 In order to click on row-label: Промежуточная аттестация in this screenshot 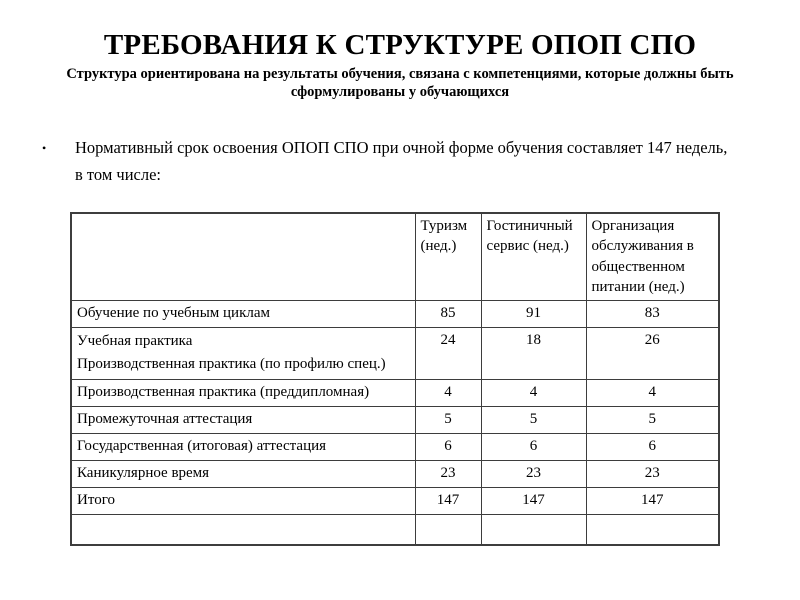, I will do `click(243, 419)`.